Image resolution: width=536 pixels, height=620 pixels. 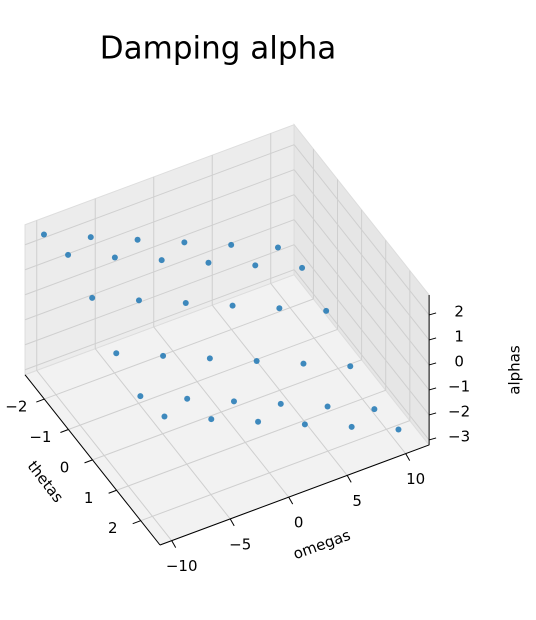 I want to click on z-axis-label: alphas, so click(x=515, y=370).